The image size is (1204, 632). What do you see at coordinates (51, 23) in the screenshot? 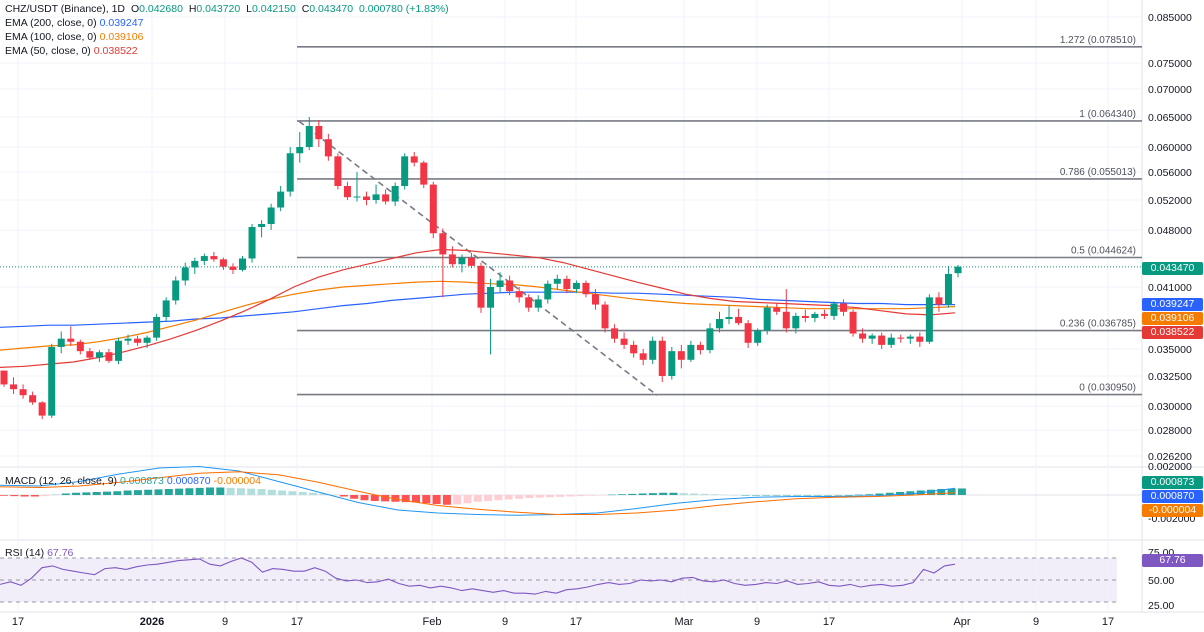
I see `ema200-label: EMA (200, close, 0)` at bounding box center [51, 23].